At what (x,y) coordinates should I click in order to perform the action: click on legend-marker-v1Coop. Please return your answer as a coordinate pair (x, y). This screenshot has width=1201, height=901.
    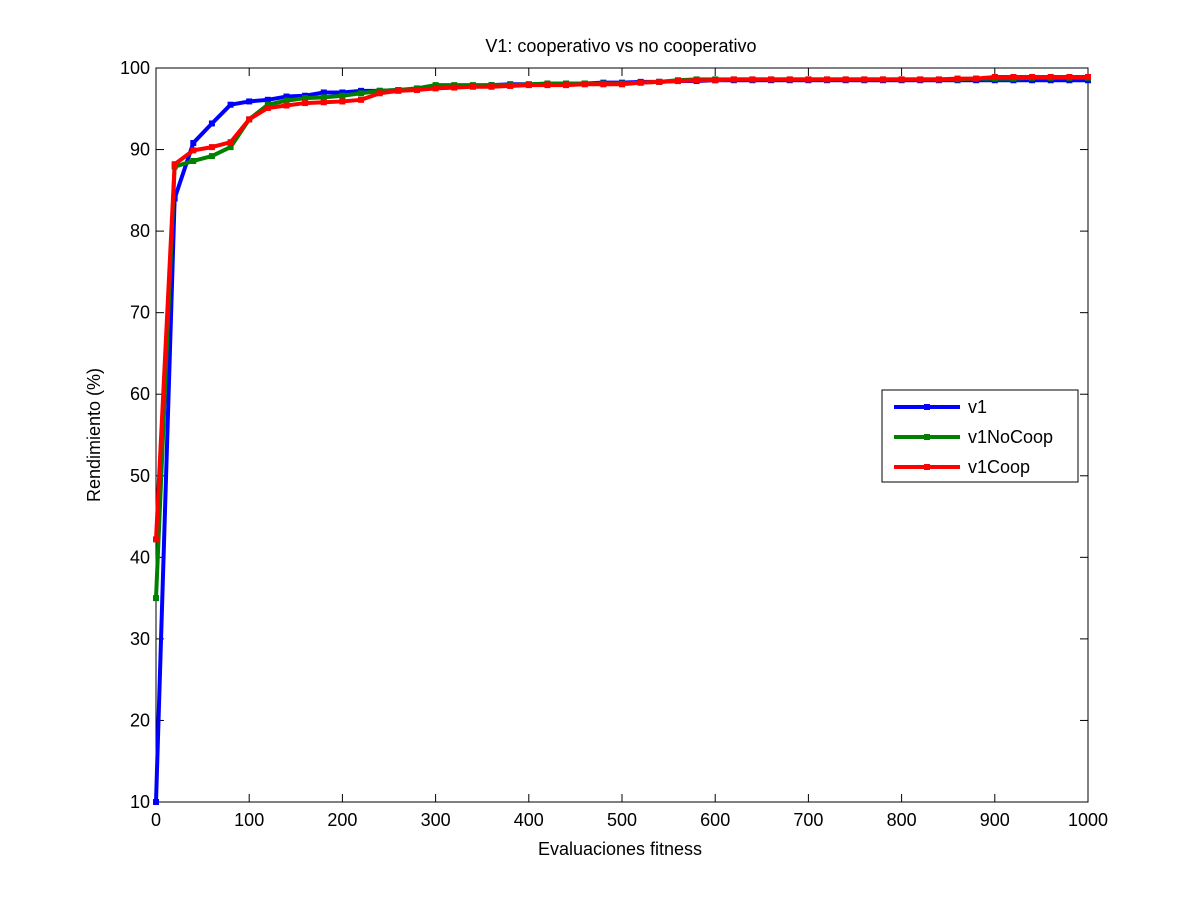
    Looking at the image, I should click on (927, 467).